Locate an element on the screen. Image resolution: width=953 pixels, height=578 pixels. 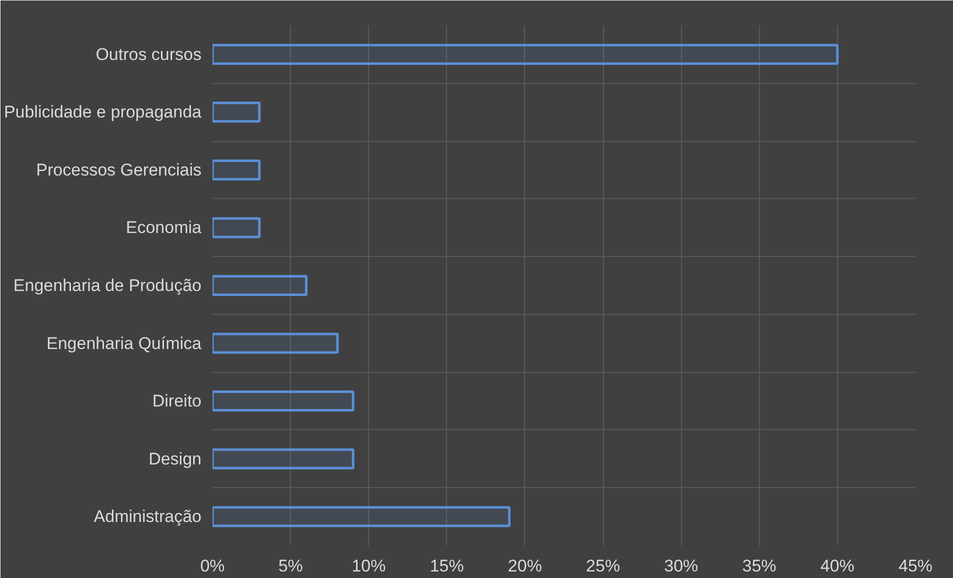
y-tick-label: Economia is located at coordinates (164, 228).